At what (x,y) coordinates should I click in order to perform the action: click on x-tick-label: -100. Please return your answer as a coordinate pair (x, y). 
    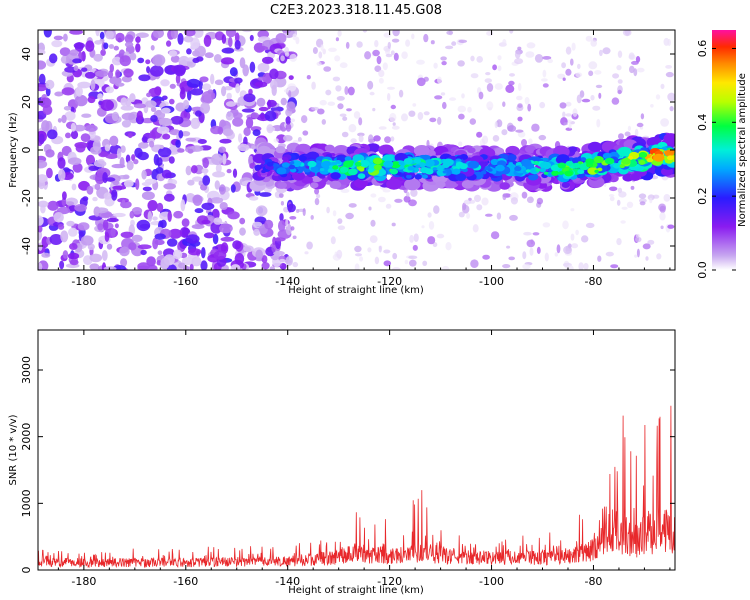
    Looking at the image, I should click on (491, 581).